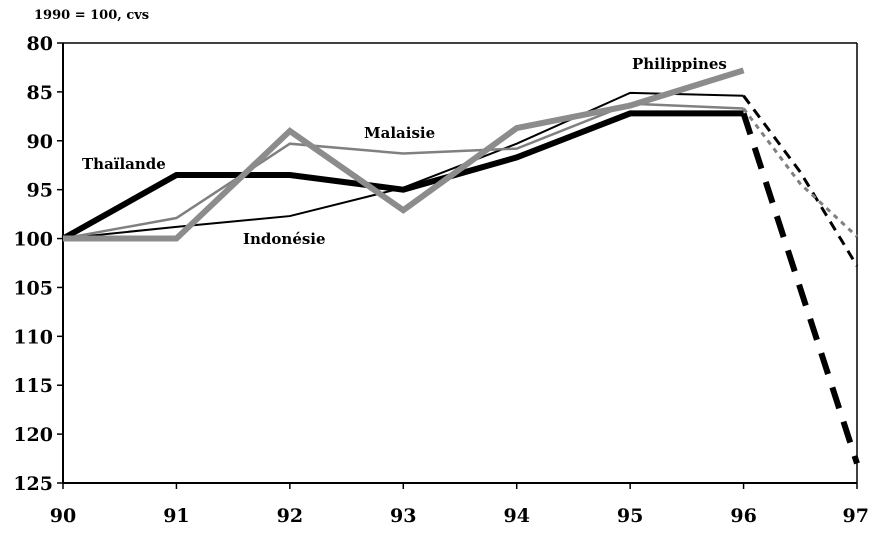  What do you see at coordinates (40, 93) in the screenshot?
I see `y-tick-label: 85` at bounding box center [40, 93].